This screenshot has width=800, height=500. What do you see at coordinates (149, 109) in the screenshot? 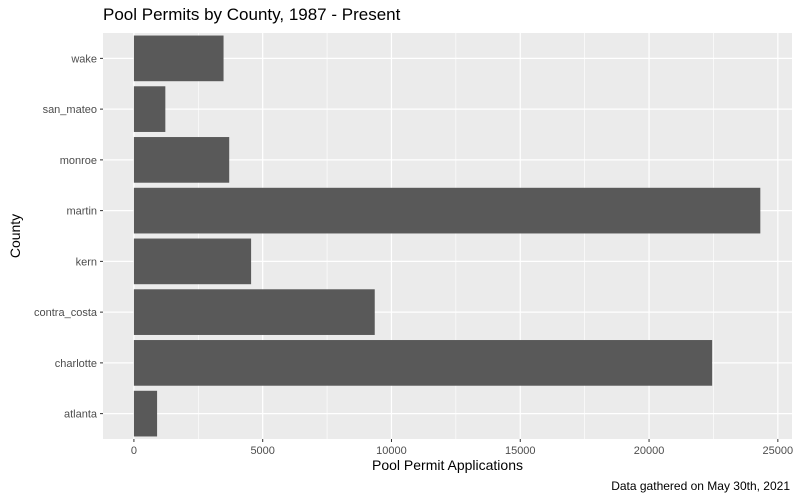
I see `bar-san_mateo` at bounding box center [149, 109].